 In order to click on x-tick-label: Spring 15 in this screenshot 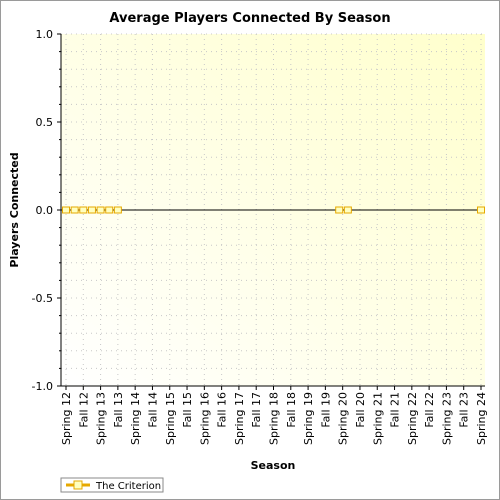, I will do `click(170, 418)`.